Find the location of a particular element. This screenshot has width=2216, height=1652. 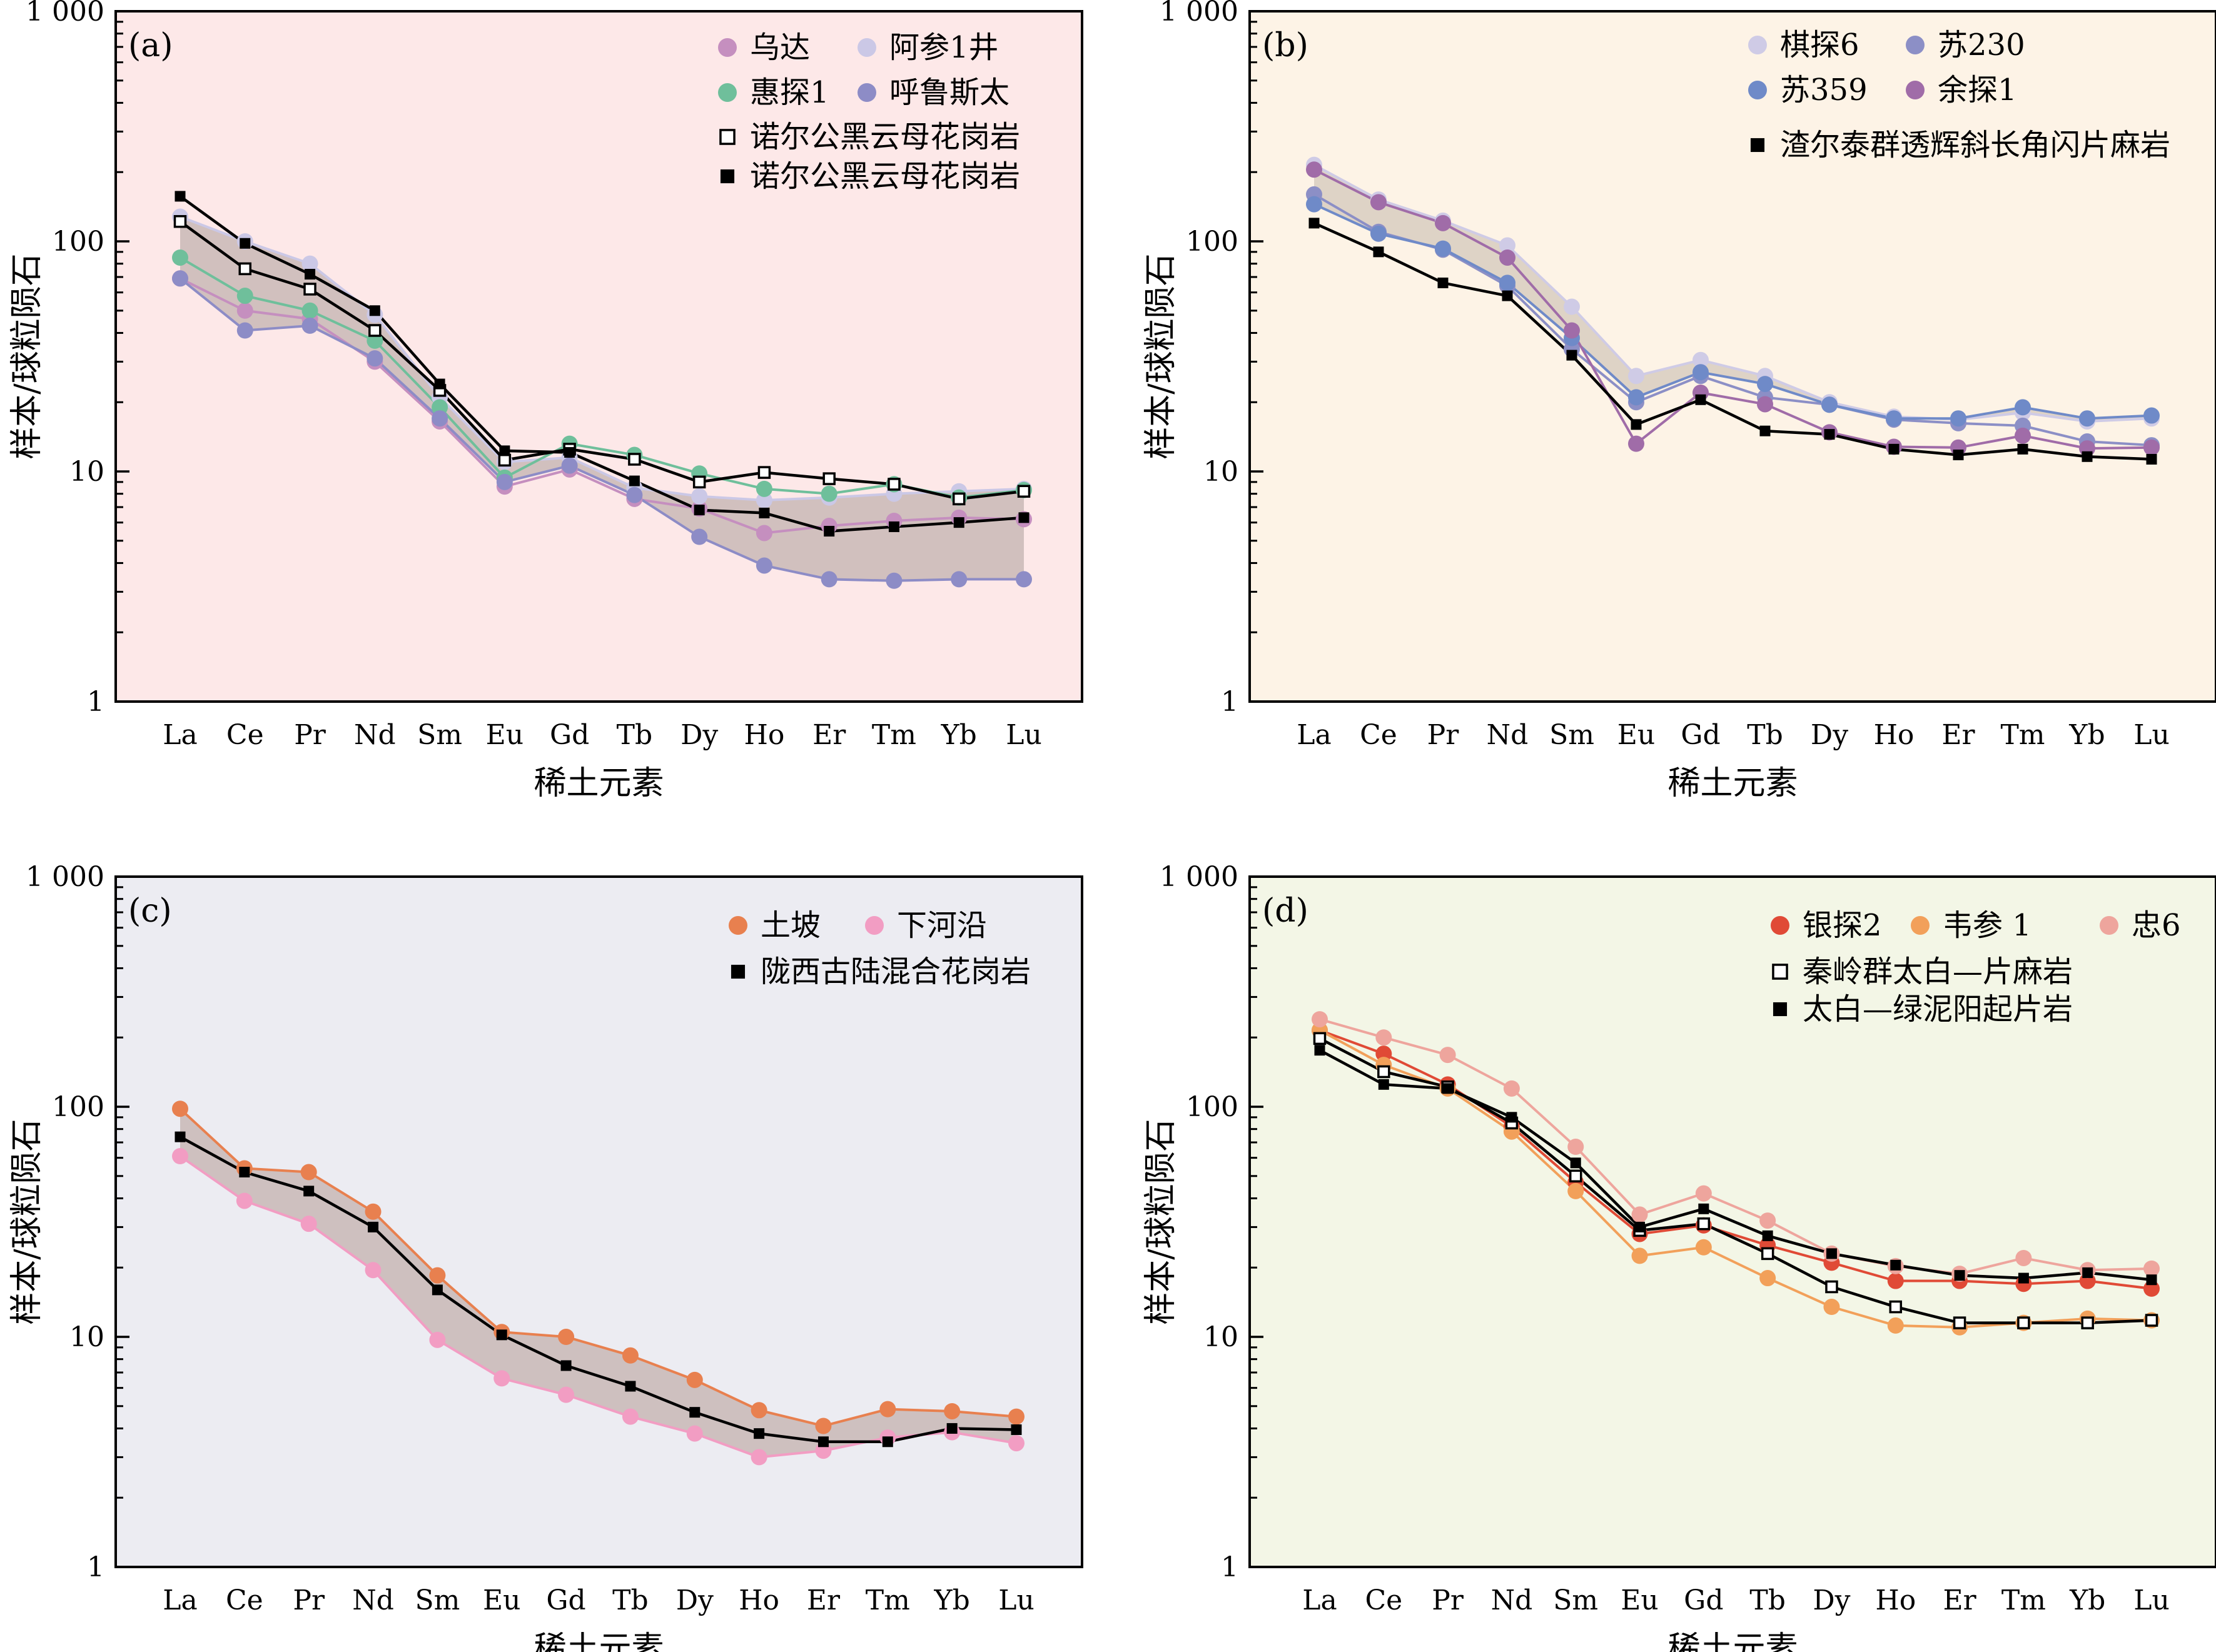

legend-entry: 苏359 is located at coordinates (1824, 90).